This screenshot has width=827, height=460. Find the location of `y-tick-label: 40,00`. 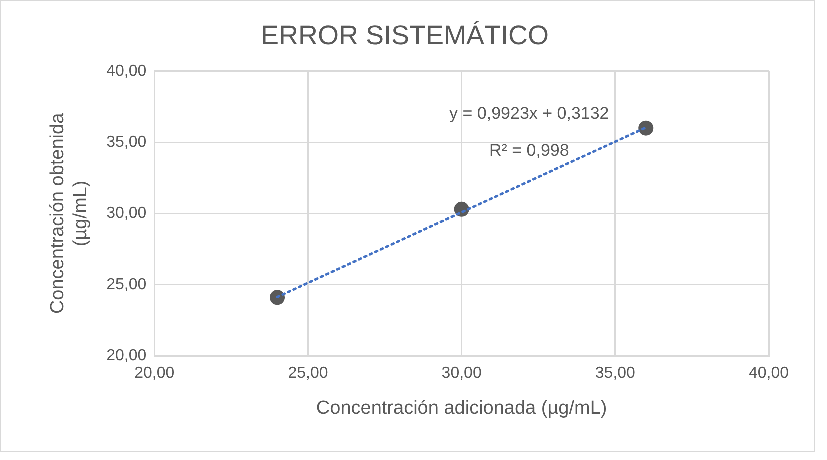

y-tick-label: 40,00 is located at coordinates (126, 71).